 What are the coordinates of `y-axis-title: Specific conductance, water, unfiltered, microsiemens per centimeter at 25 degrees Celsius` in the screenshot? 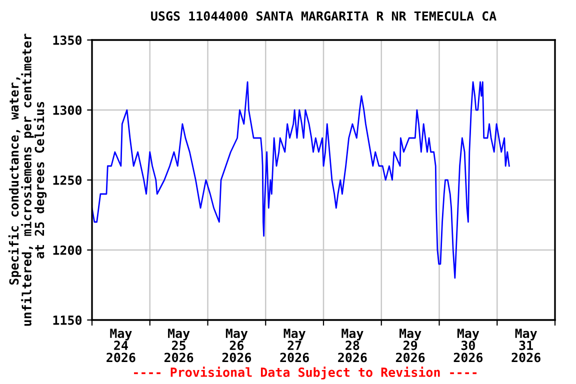 It's located at (27, 180).